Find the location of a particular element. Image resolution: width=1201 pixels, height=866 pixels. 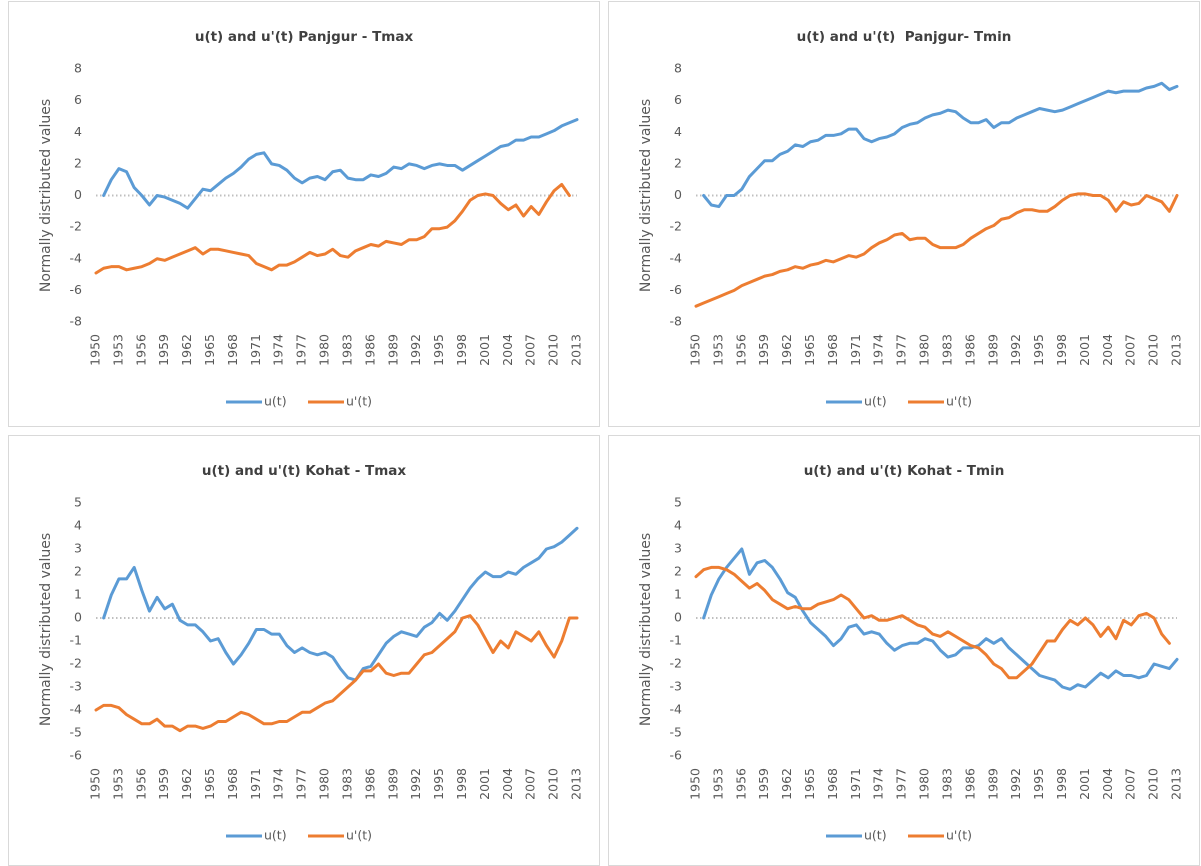

y-tick-label: -1 is located at coordinates (76, 640).